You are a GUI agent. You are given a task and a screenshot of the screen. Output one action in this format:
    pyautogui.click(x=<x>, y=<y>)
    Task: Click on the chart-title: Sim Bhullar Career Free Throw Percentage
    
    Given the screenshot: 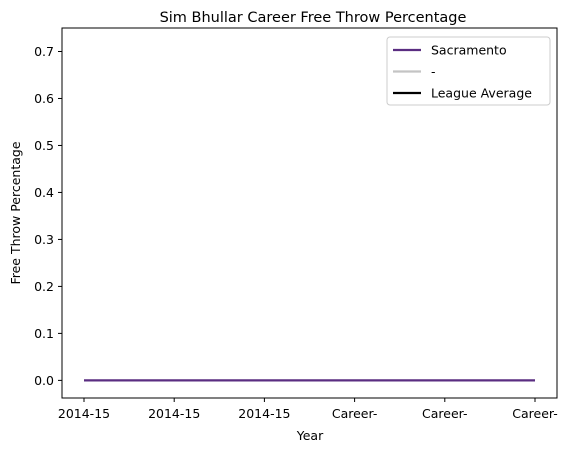 What is the action you would take?
    pyautogui.click(x=313, y=18)
    